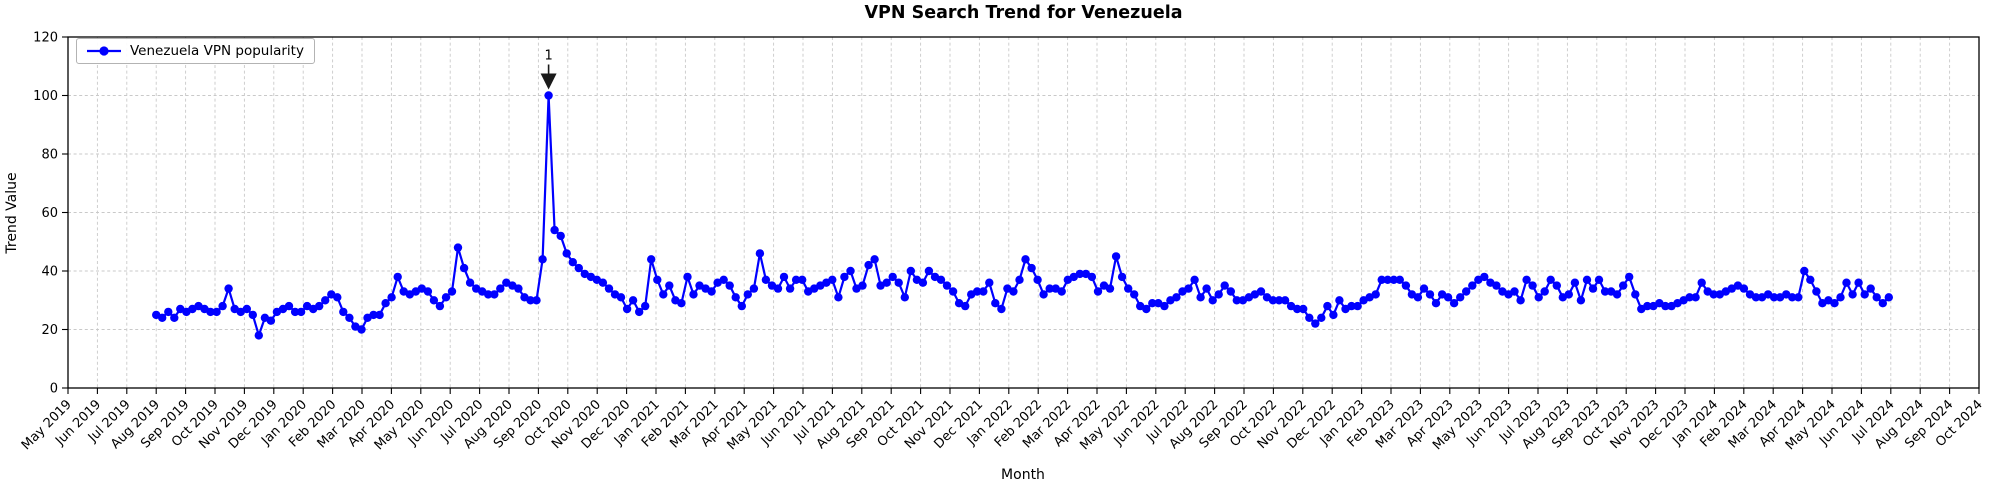  What do you see at coordinates (548, 56) in the screenshot?
I see `annotation-label: 1` at bounding box center [548, 56].